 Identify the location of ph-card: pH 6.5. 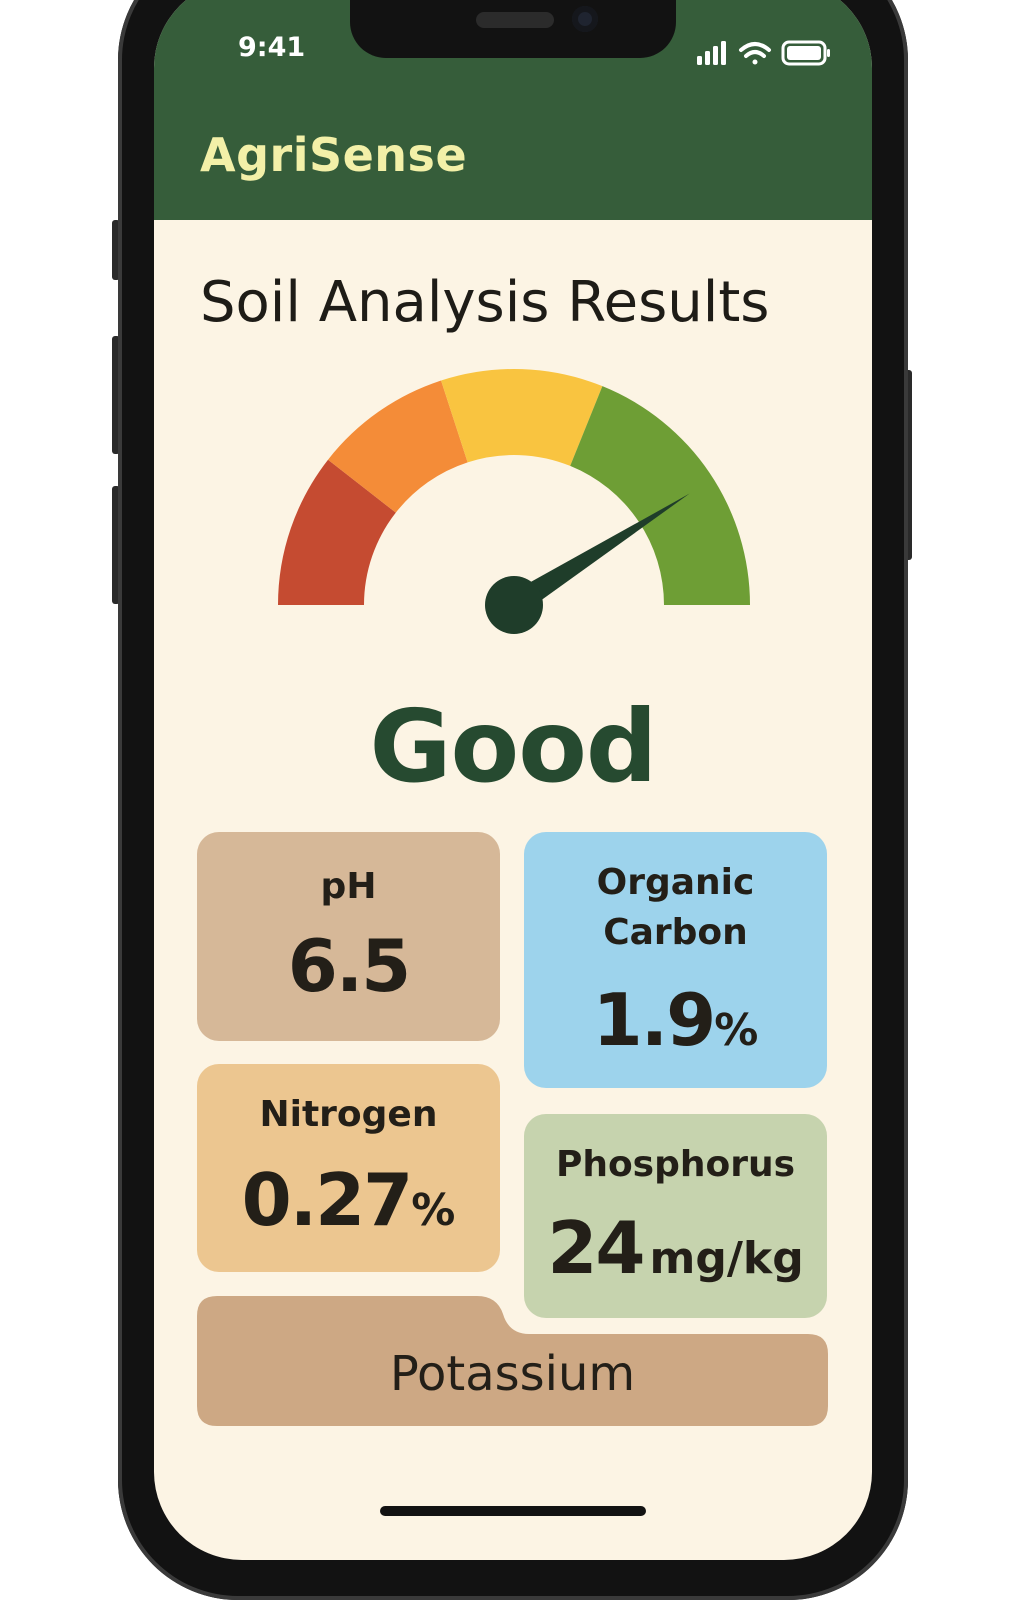
(348, 936).